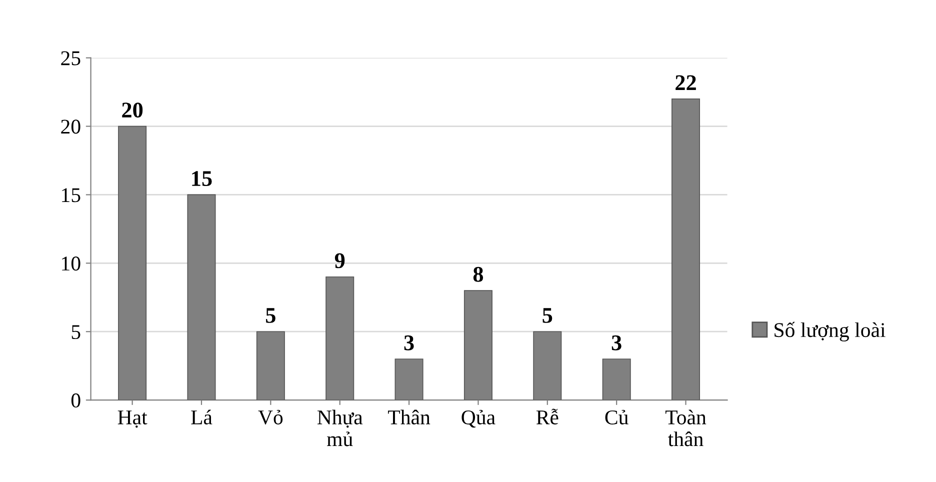 The image size is (936, 482). Describe the element at coordinates (71, 195) in the screenshot. I see `y-tick-label: 15` at that location.